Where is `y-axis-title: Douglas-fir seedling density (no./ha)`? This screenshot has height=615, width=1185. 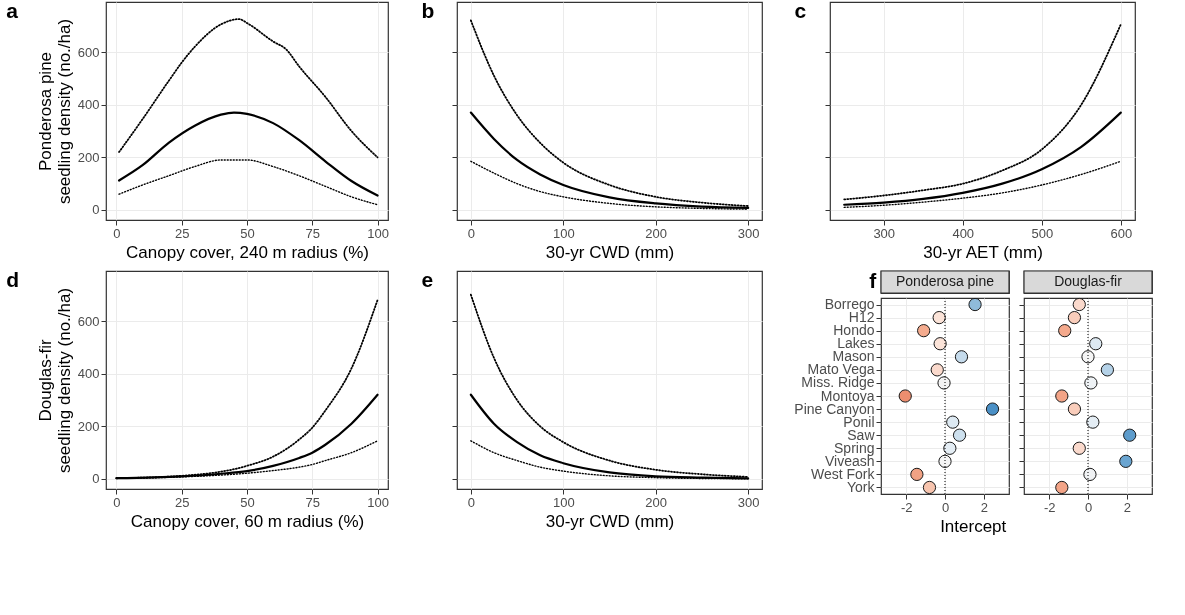 y-axis-title: Douglas-fir seedling density (no./ha) is located at coordinates (54, 380).